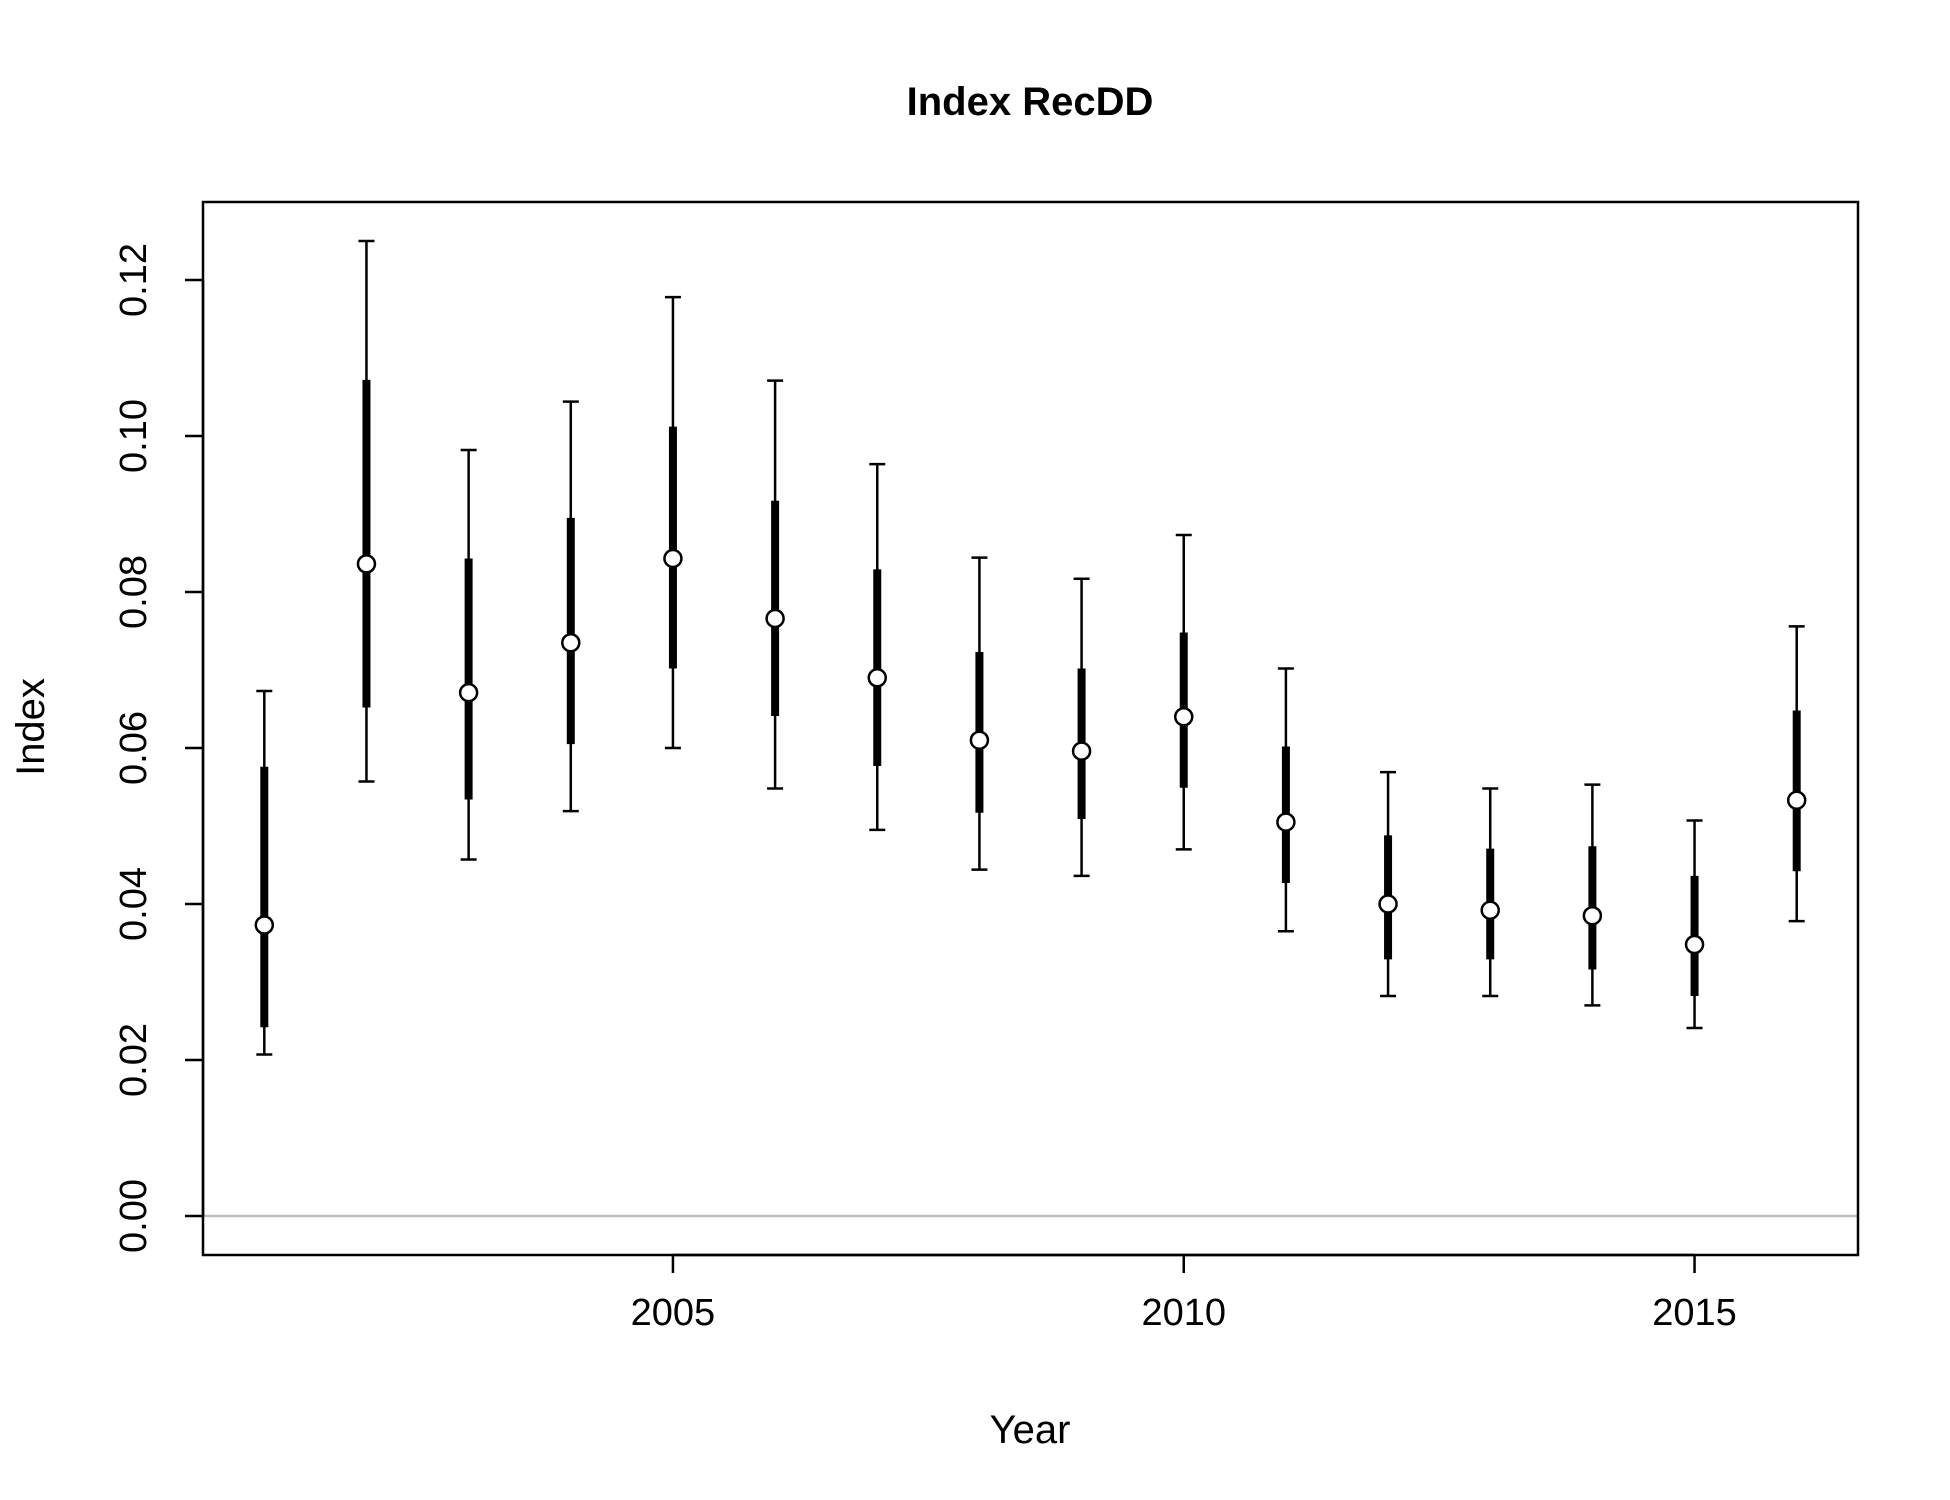 The width and height of the screenshot is (1950, 1500). What do you see at coordinates (134, 1060) in the screenshot?
I see `y-tick-label: 0.02` at bounding box center [134, 1060].